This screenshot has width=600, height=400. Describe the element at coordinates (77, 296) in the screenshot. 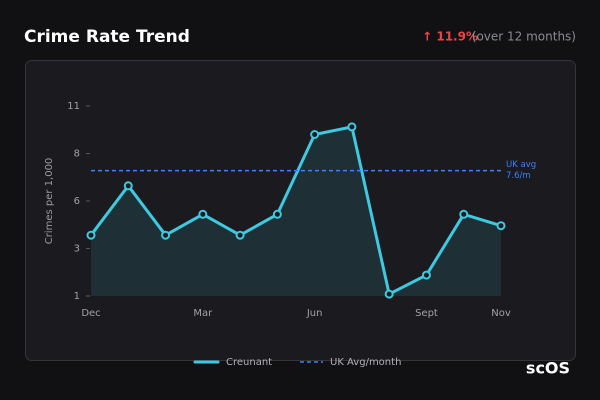

I see `y-tick-label: 1` at that location.